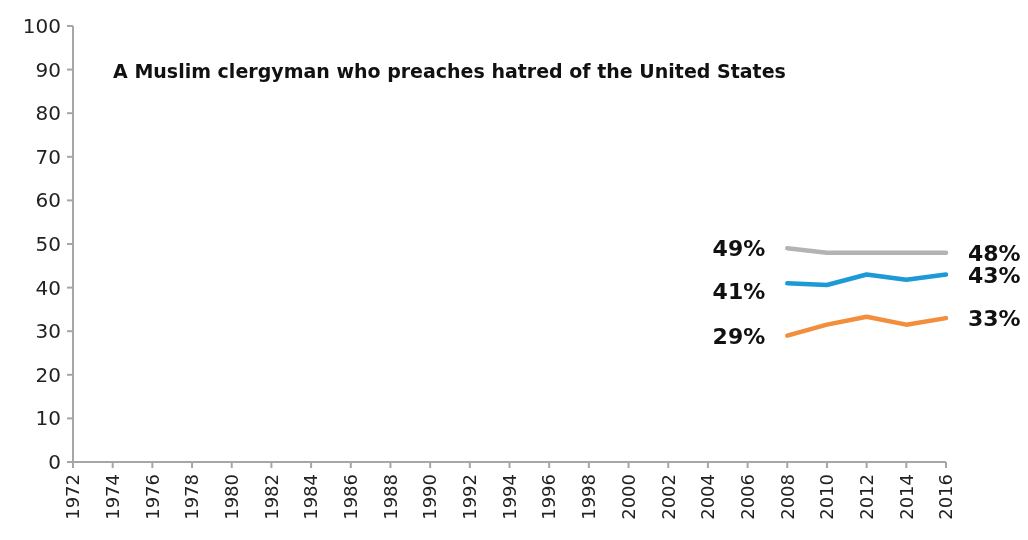 The width and height of the screenshot is (1028, 540). Describe the element at coordinates (351, 497) in the screenshot. I see `x-tick-label: 1986` at that location.